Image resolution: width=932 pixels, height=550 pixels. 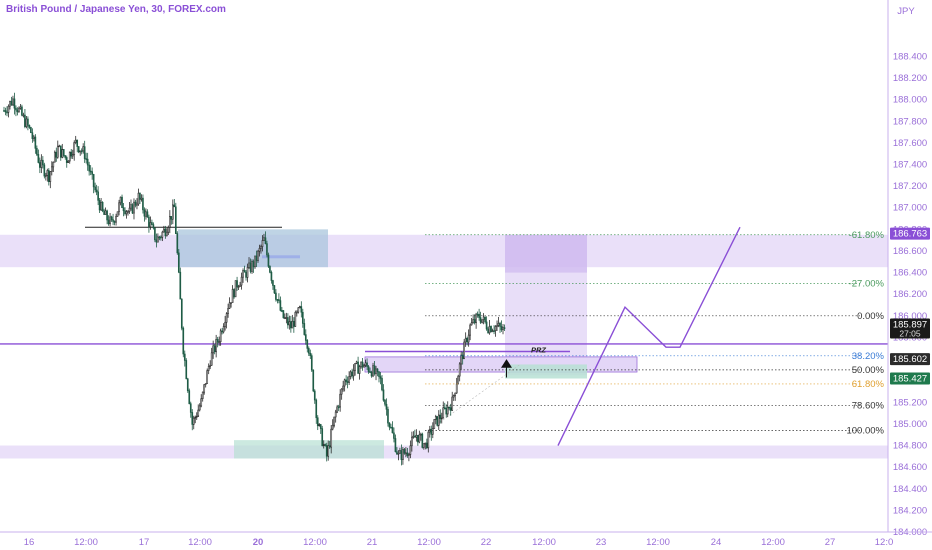 What do you see at coordinates (444, 251) in the screenshot?
I see `supply-zone-upper` at bounding box center [444, 251].